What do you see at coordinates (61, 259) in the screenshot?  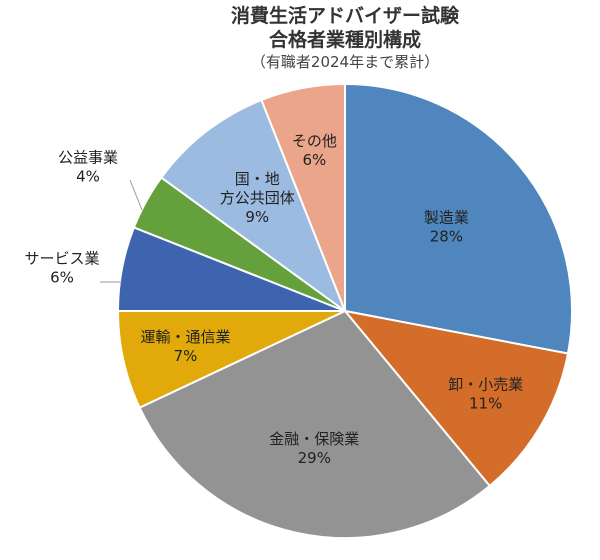 I see `slice-name: サービス業` at bounding box center [61, 259].